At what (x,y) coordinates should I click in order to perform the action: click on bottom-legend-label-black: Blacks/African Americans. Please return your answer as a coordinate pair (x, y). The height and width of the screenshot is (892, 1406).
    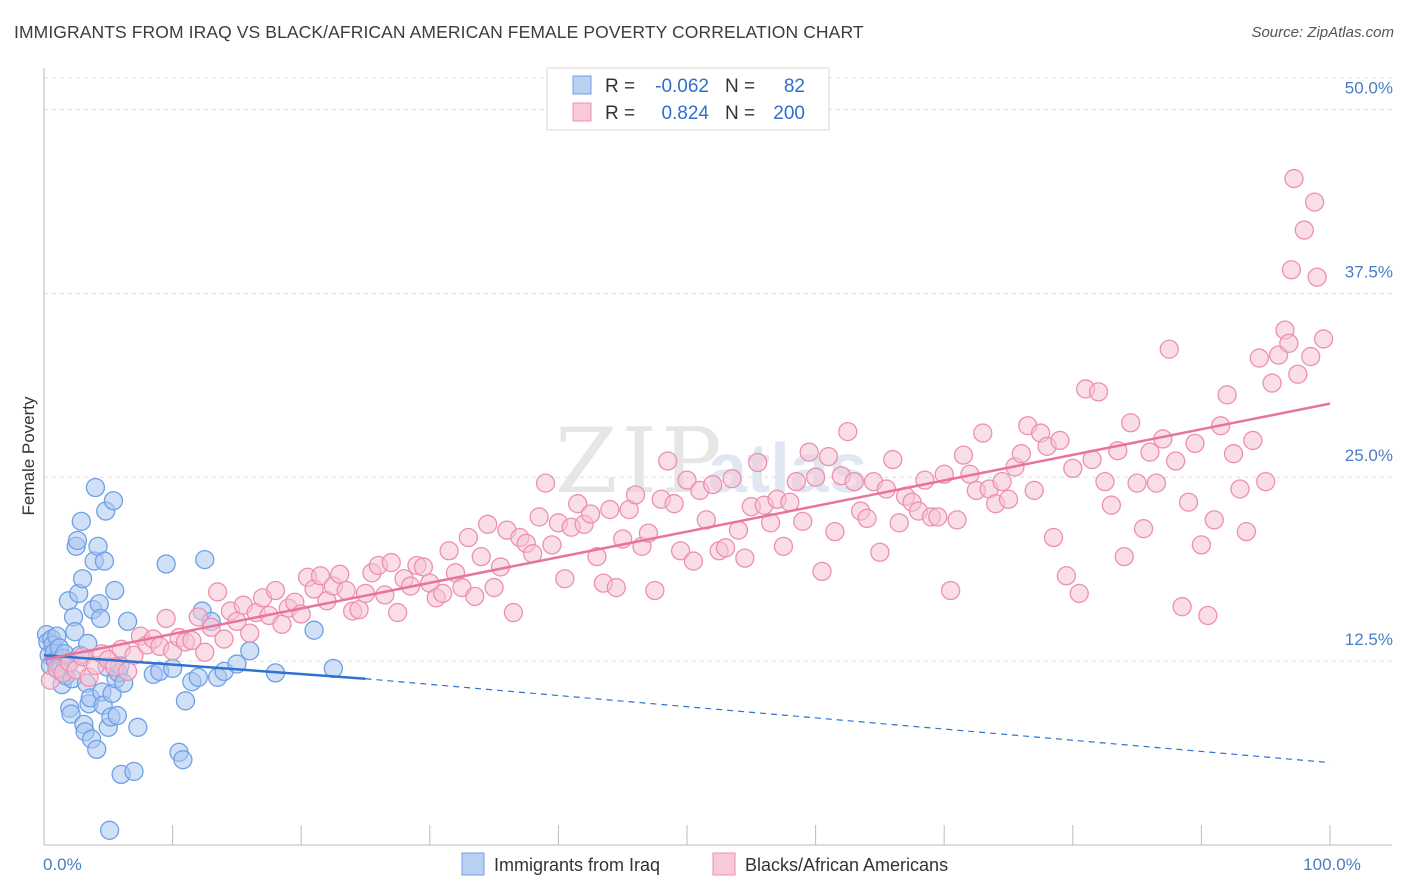
    Looking at the image, I should click on (846, 865).